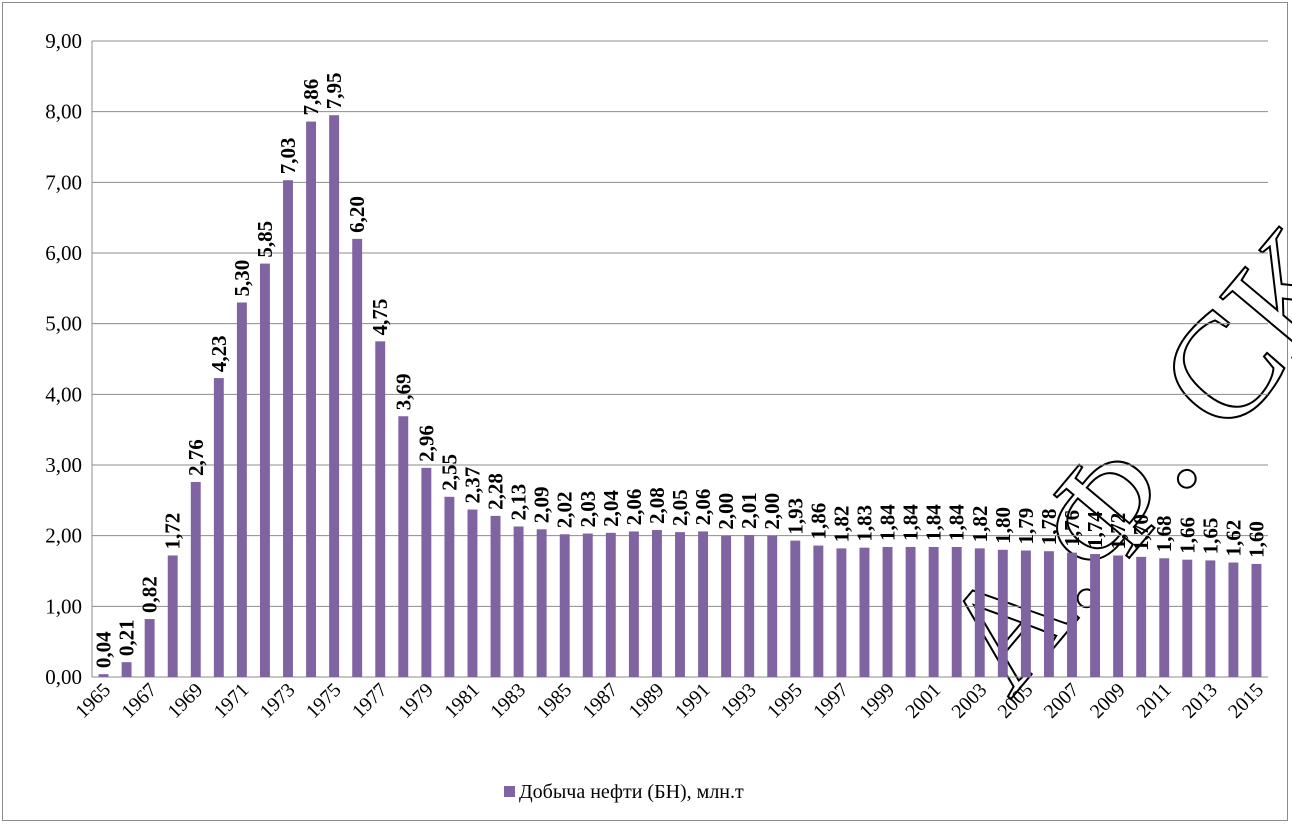 The height and width of the screenshot is (825, 1292). What do you see at coordinates (63, 41) in the screenshot?
I see `y-tick-label: 9,00` at bounding box center [63, 41].